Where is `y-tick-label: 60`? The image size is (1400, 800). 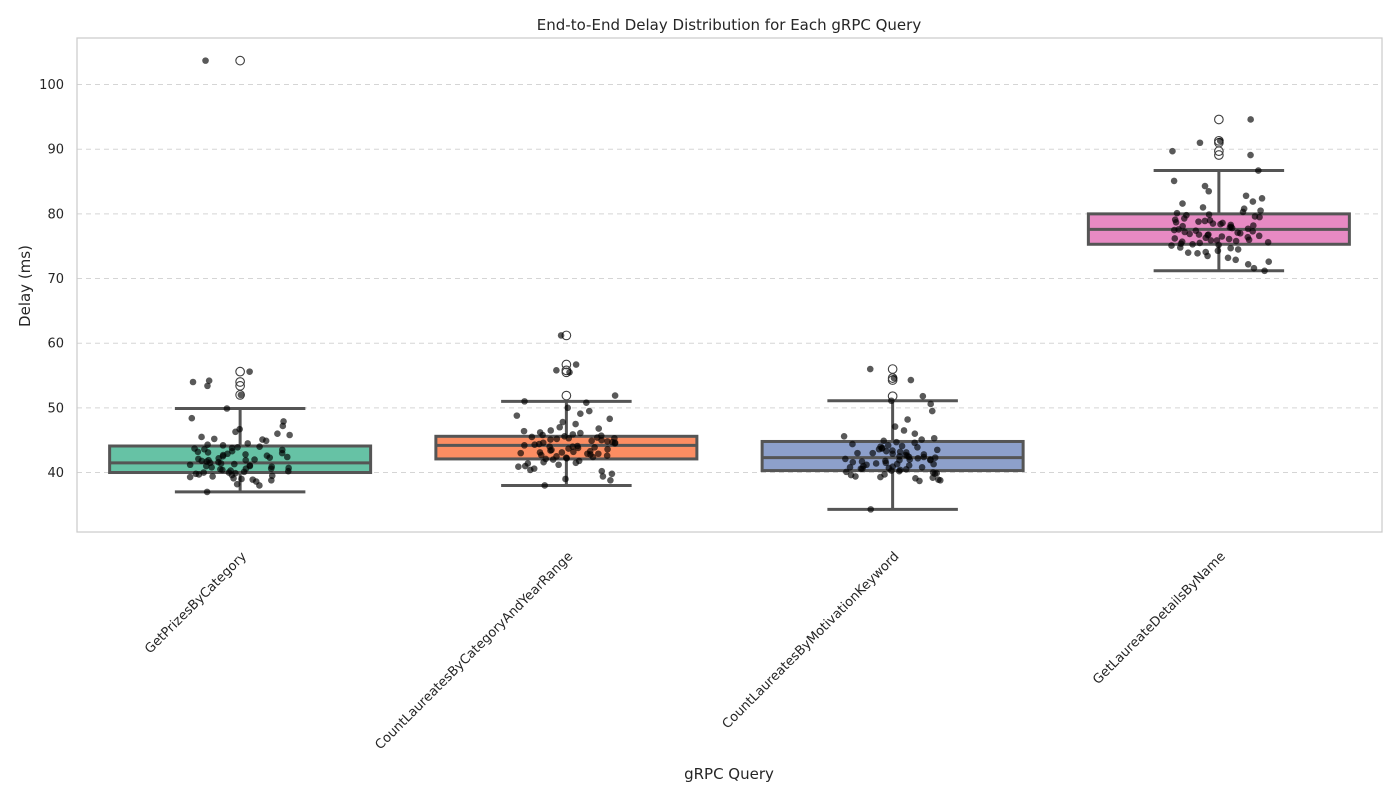 y-tick-label: 60 is located at coordinates (55, 344).